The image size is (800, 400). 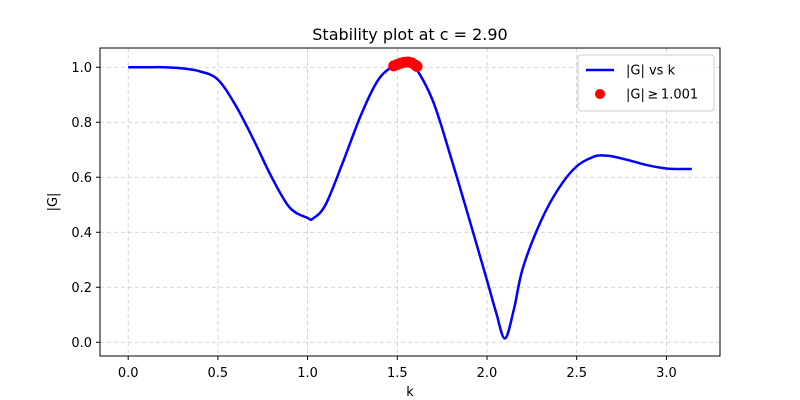 What do you see at coordinates (81, 178) in the screenshot?
I see `y-tick-label: 0.6` at bounding box center [81, 178].